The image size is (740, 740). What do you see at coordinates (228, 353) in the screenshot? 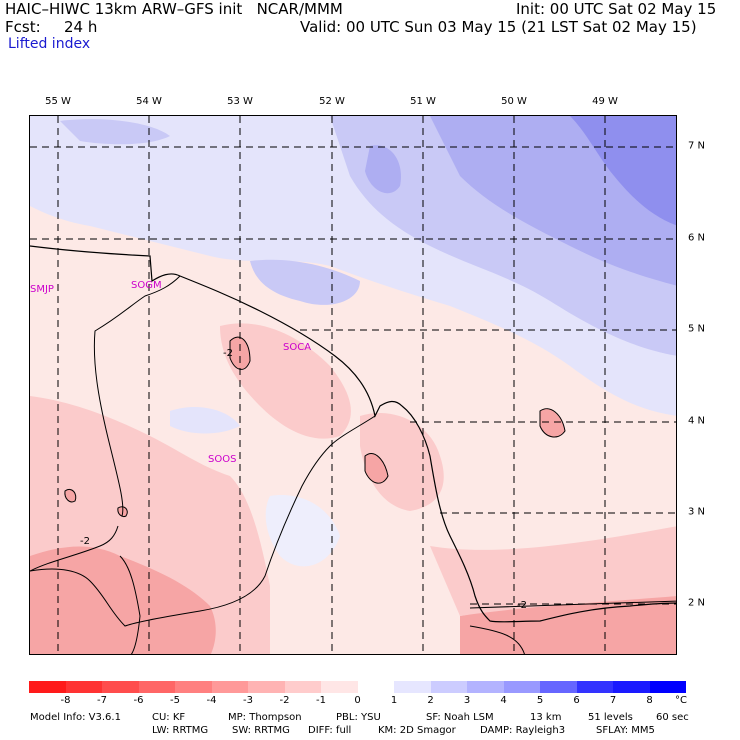
I see `contour-label-center: -2` at bounding box center [228, 353].